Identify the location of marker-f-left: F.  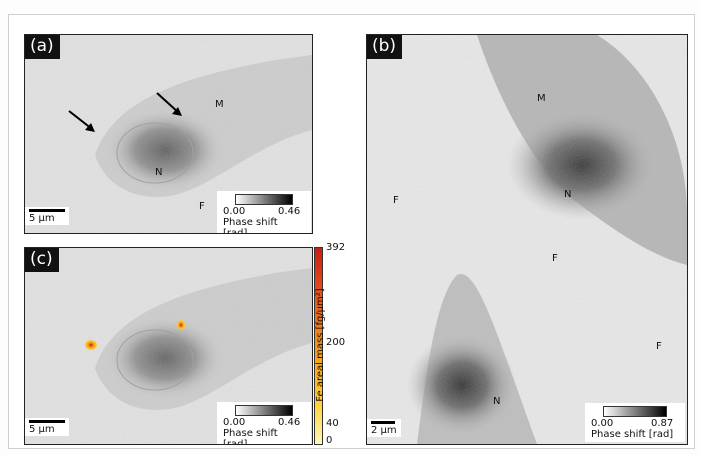
(396, 200).